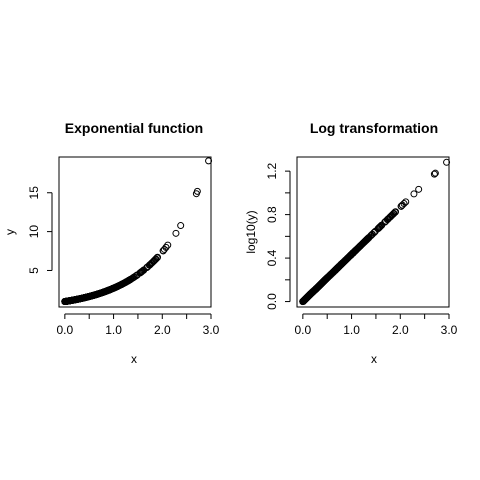  Describe the element at coordinates (272, 214) in the screenshot. I see `y-tick-label: 0.8` at that location.